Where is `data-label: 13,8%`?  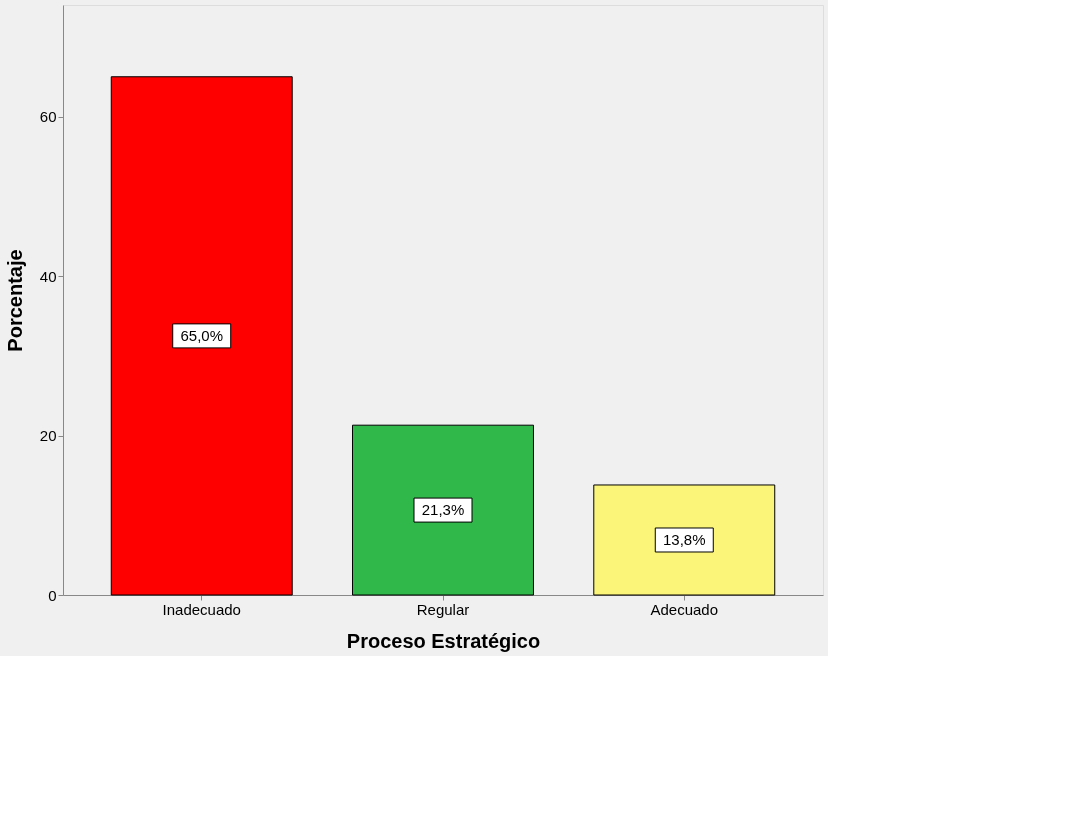
data-label: 13,8% is located at coordinates (684, 539).